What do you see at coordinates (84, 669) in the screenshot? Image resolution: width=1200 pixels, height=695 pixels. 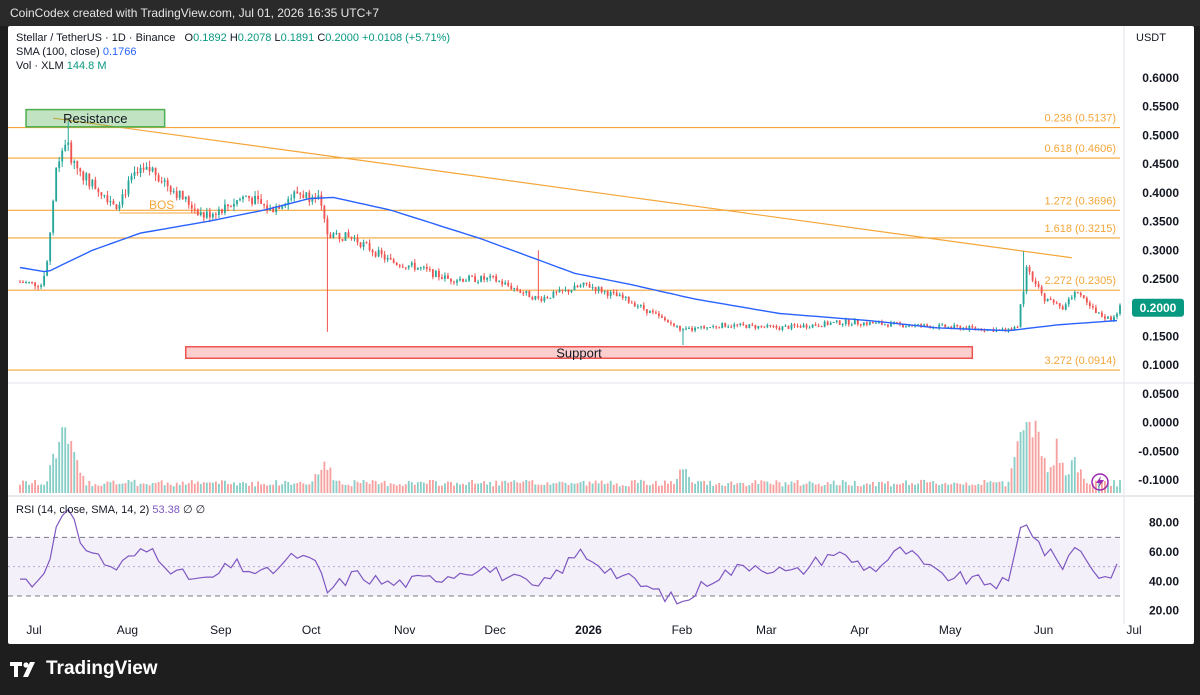 I see `tradingview-logo: TradingView` at bounding box center [84, 669].